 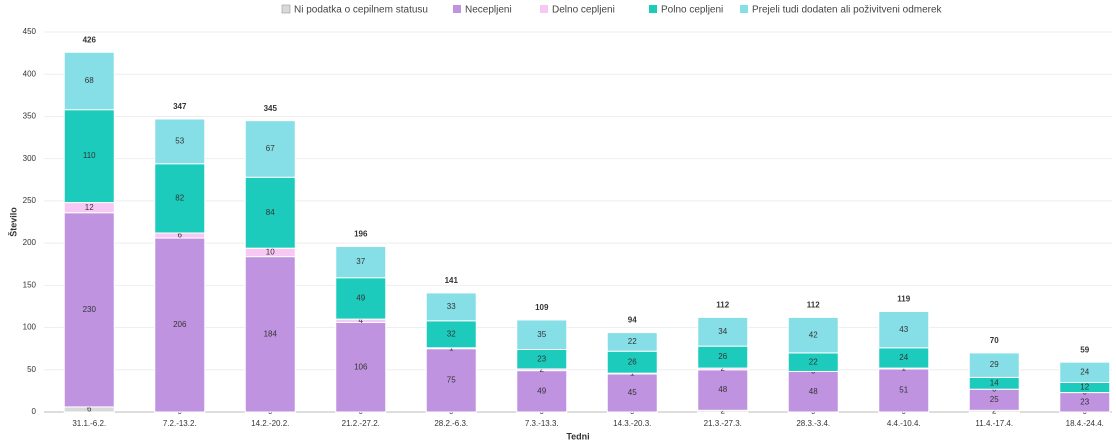 I want to click on data-label: 82, so click(x=179, y=197).